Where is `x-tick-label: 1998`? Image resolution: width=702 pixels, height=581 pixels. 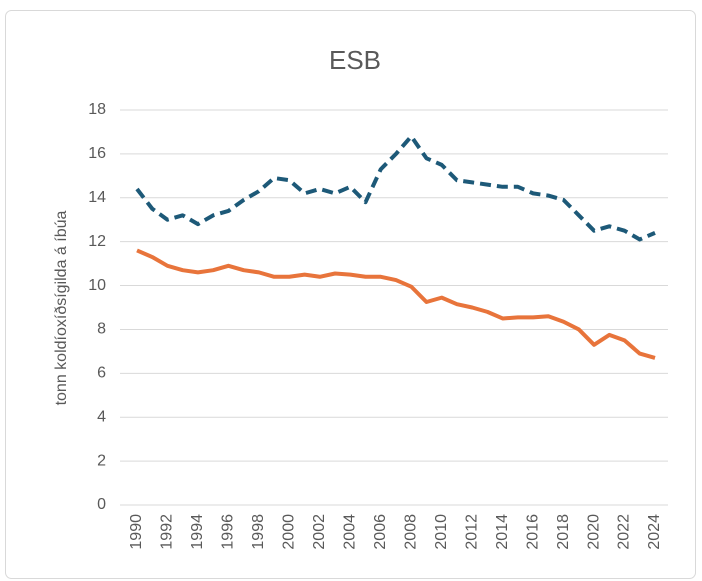
x-tick-label: 1998 is located at coordinates (258, 532).